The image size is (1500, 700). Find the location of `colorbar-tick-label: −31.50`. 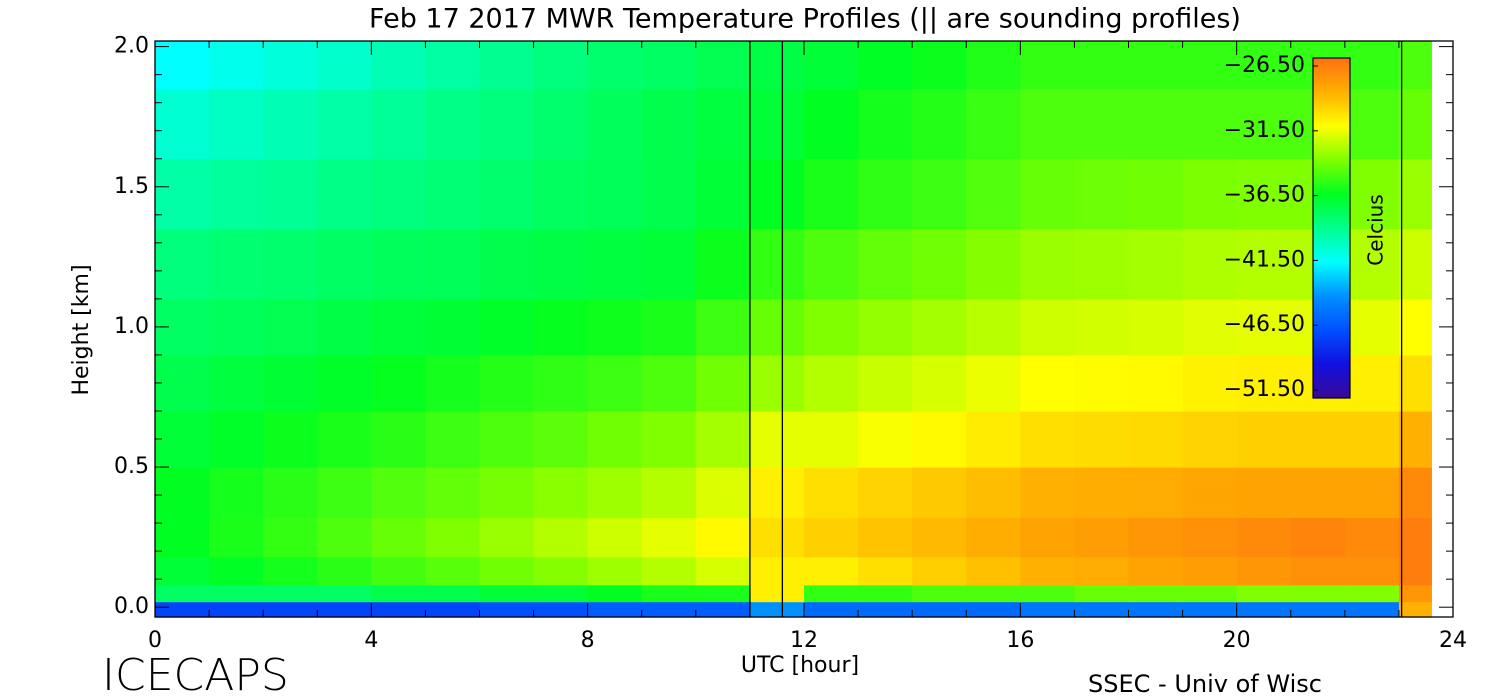

colorbar-tick-label: −31.50 is located at coordinates (1264, 130).